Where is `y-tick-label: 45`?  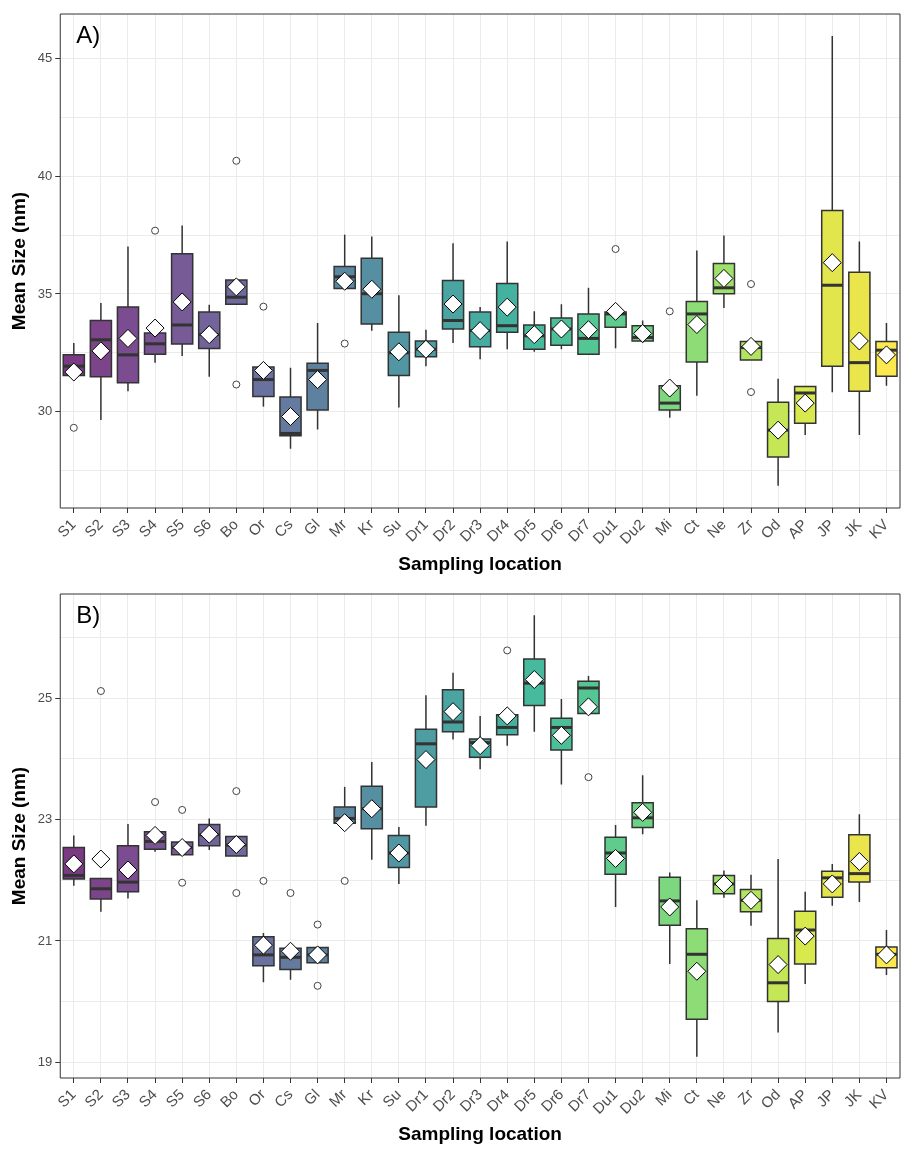
y-tick-label: 45 is located at coordinates (45, 58).